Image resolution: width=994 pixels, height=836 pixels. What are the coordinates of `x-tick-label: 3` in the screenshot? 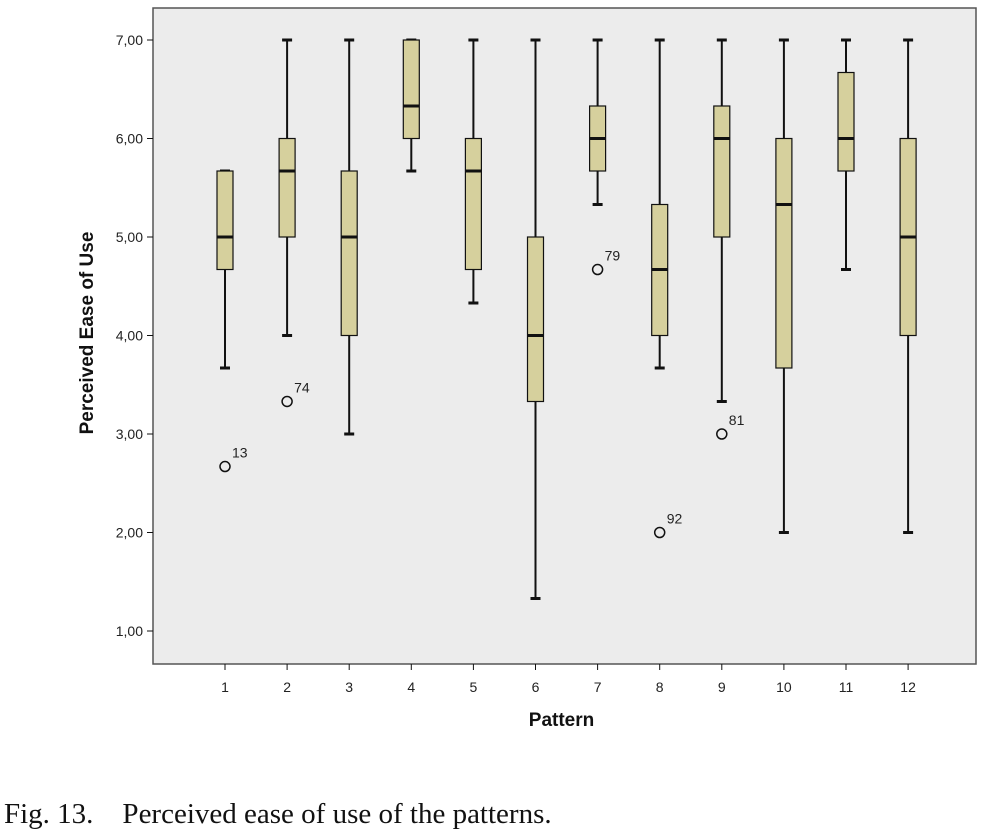 It's located at (349, 687).